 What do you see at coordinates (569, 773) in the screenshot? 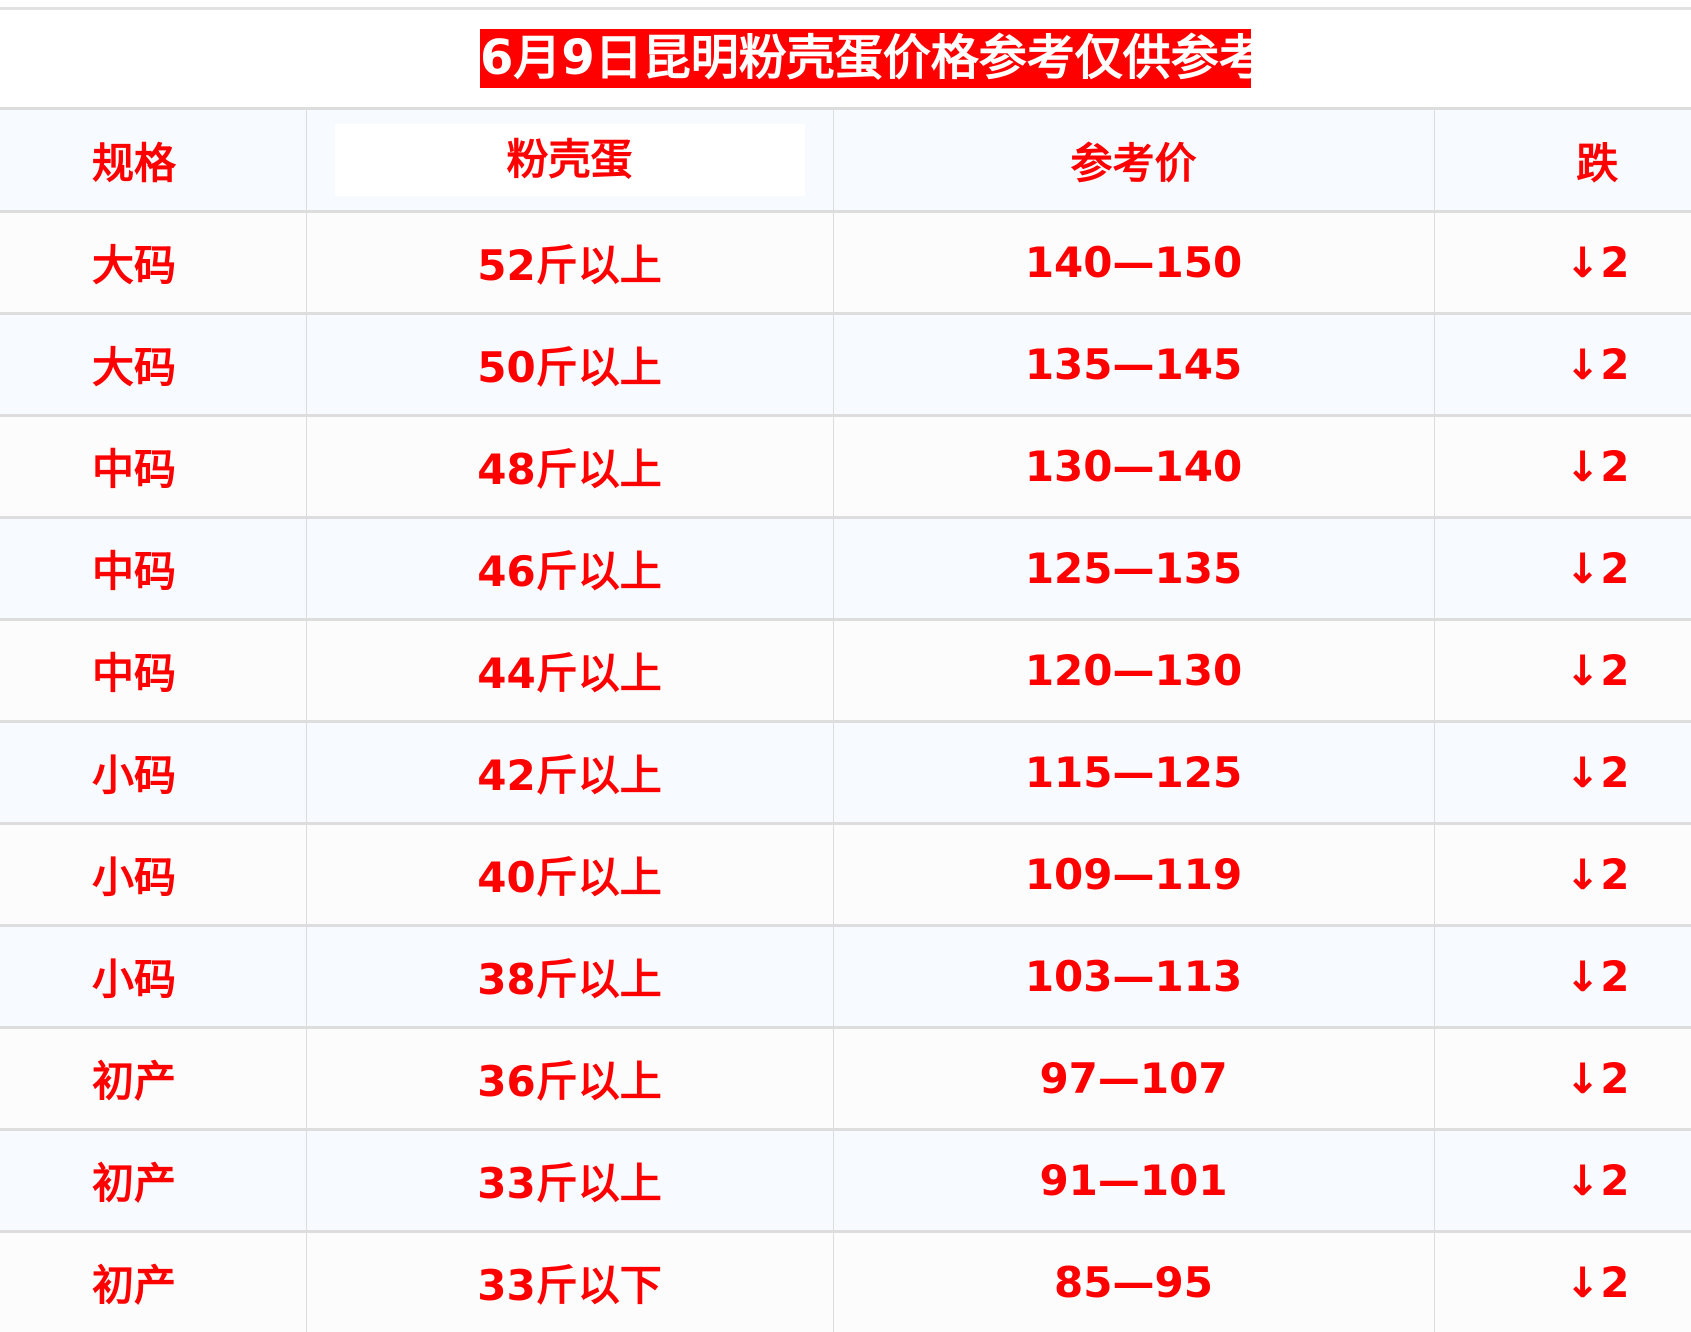
I see `weight-cell: 42斤以上` at bounding box center [569, 773].